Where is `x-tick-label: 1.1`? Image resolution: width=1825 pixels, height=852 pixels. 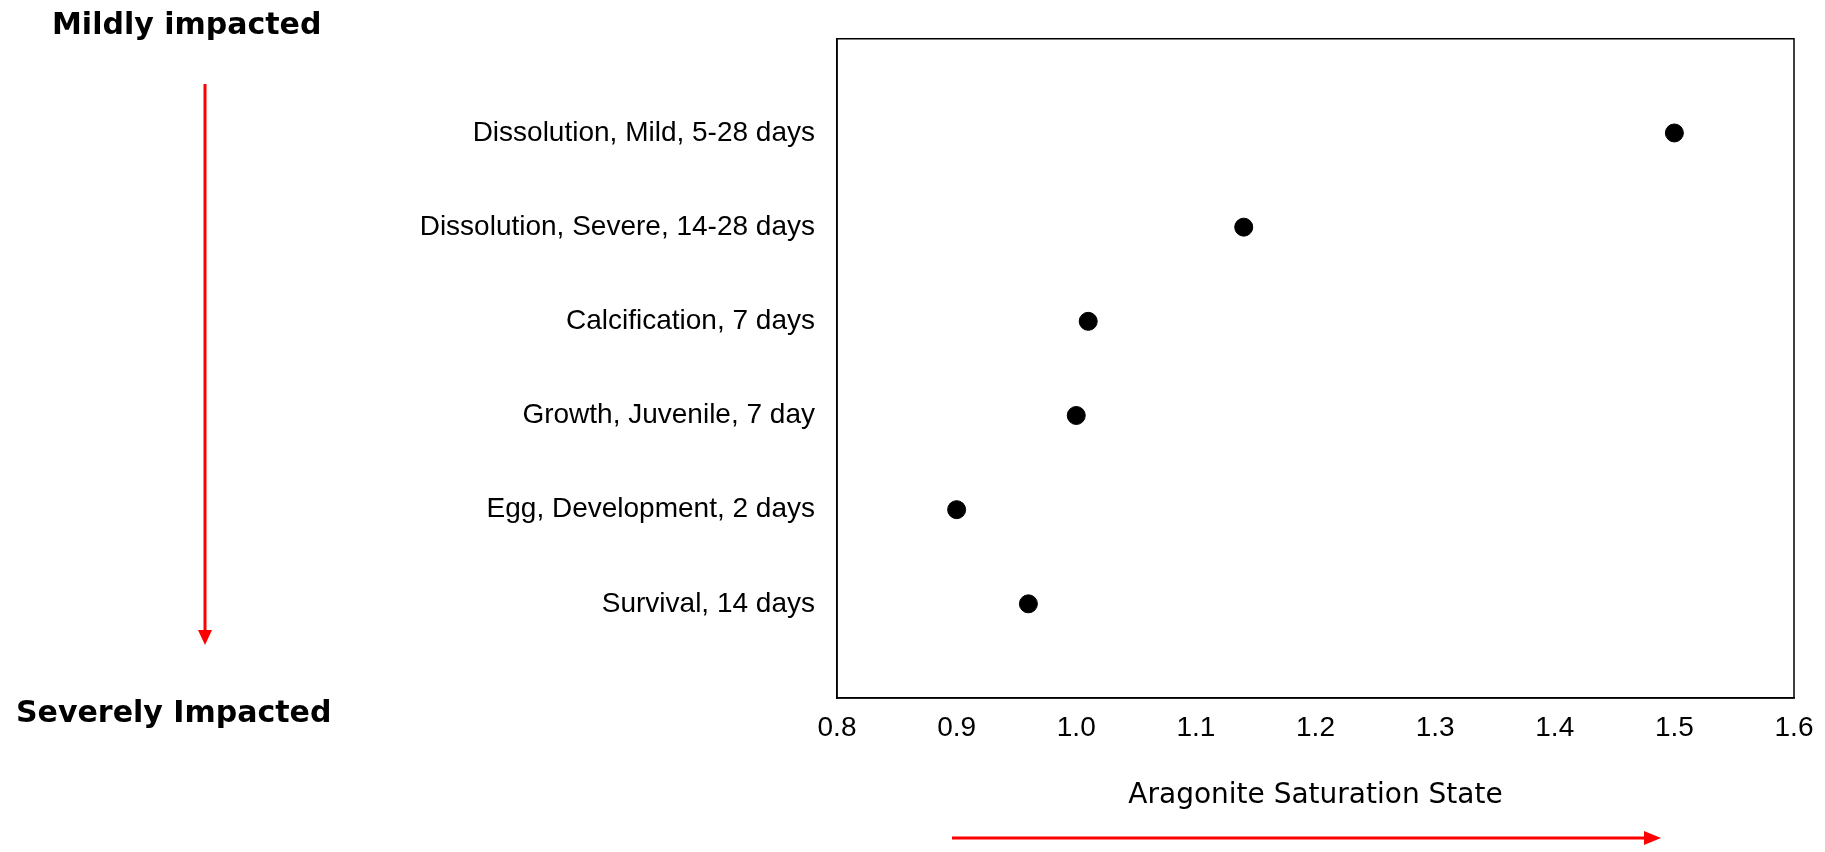
x-tick-label: 1.1 is located at coordinates (1196, 726).